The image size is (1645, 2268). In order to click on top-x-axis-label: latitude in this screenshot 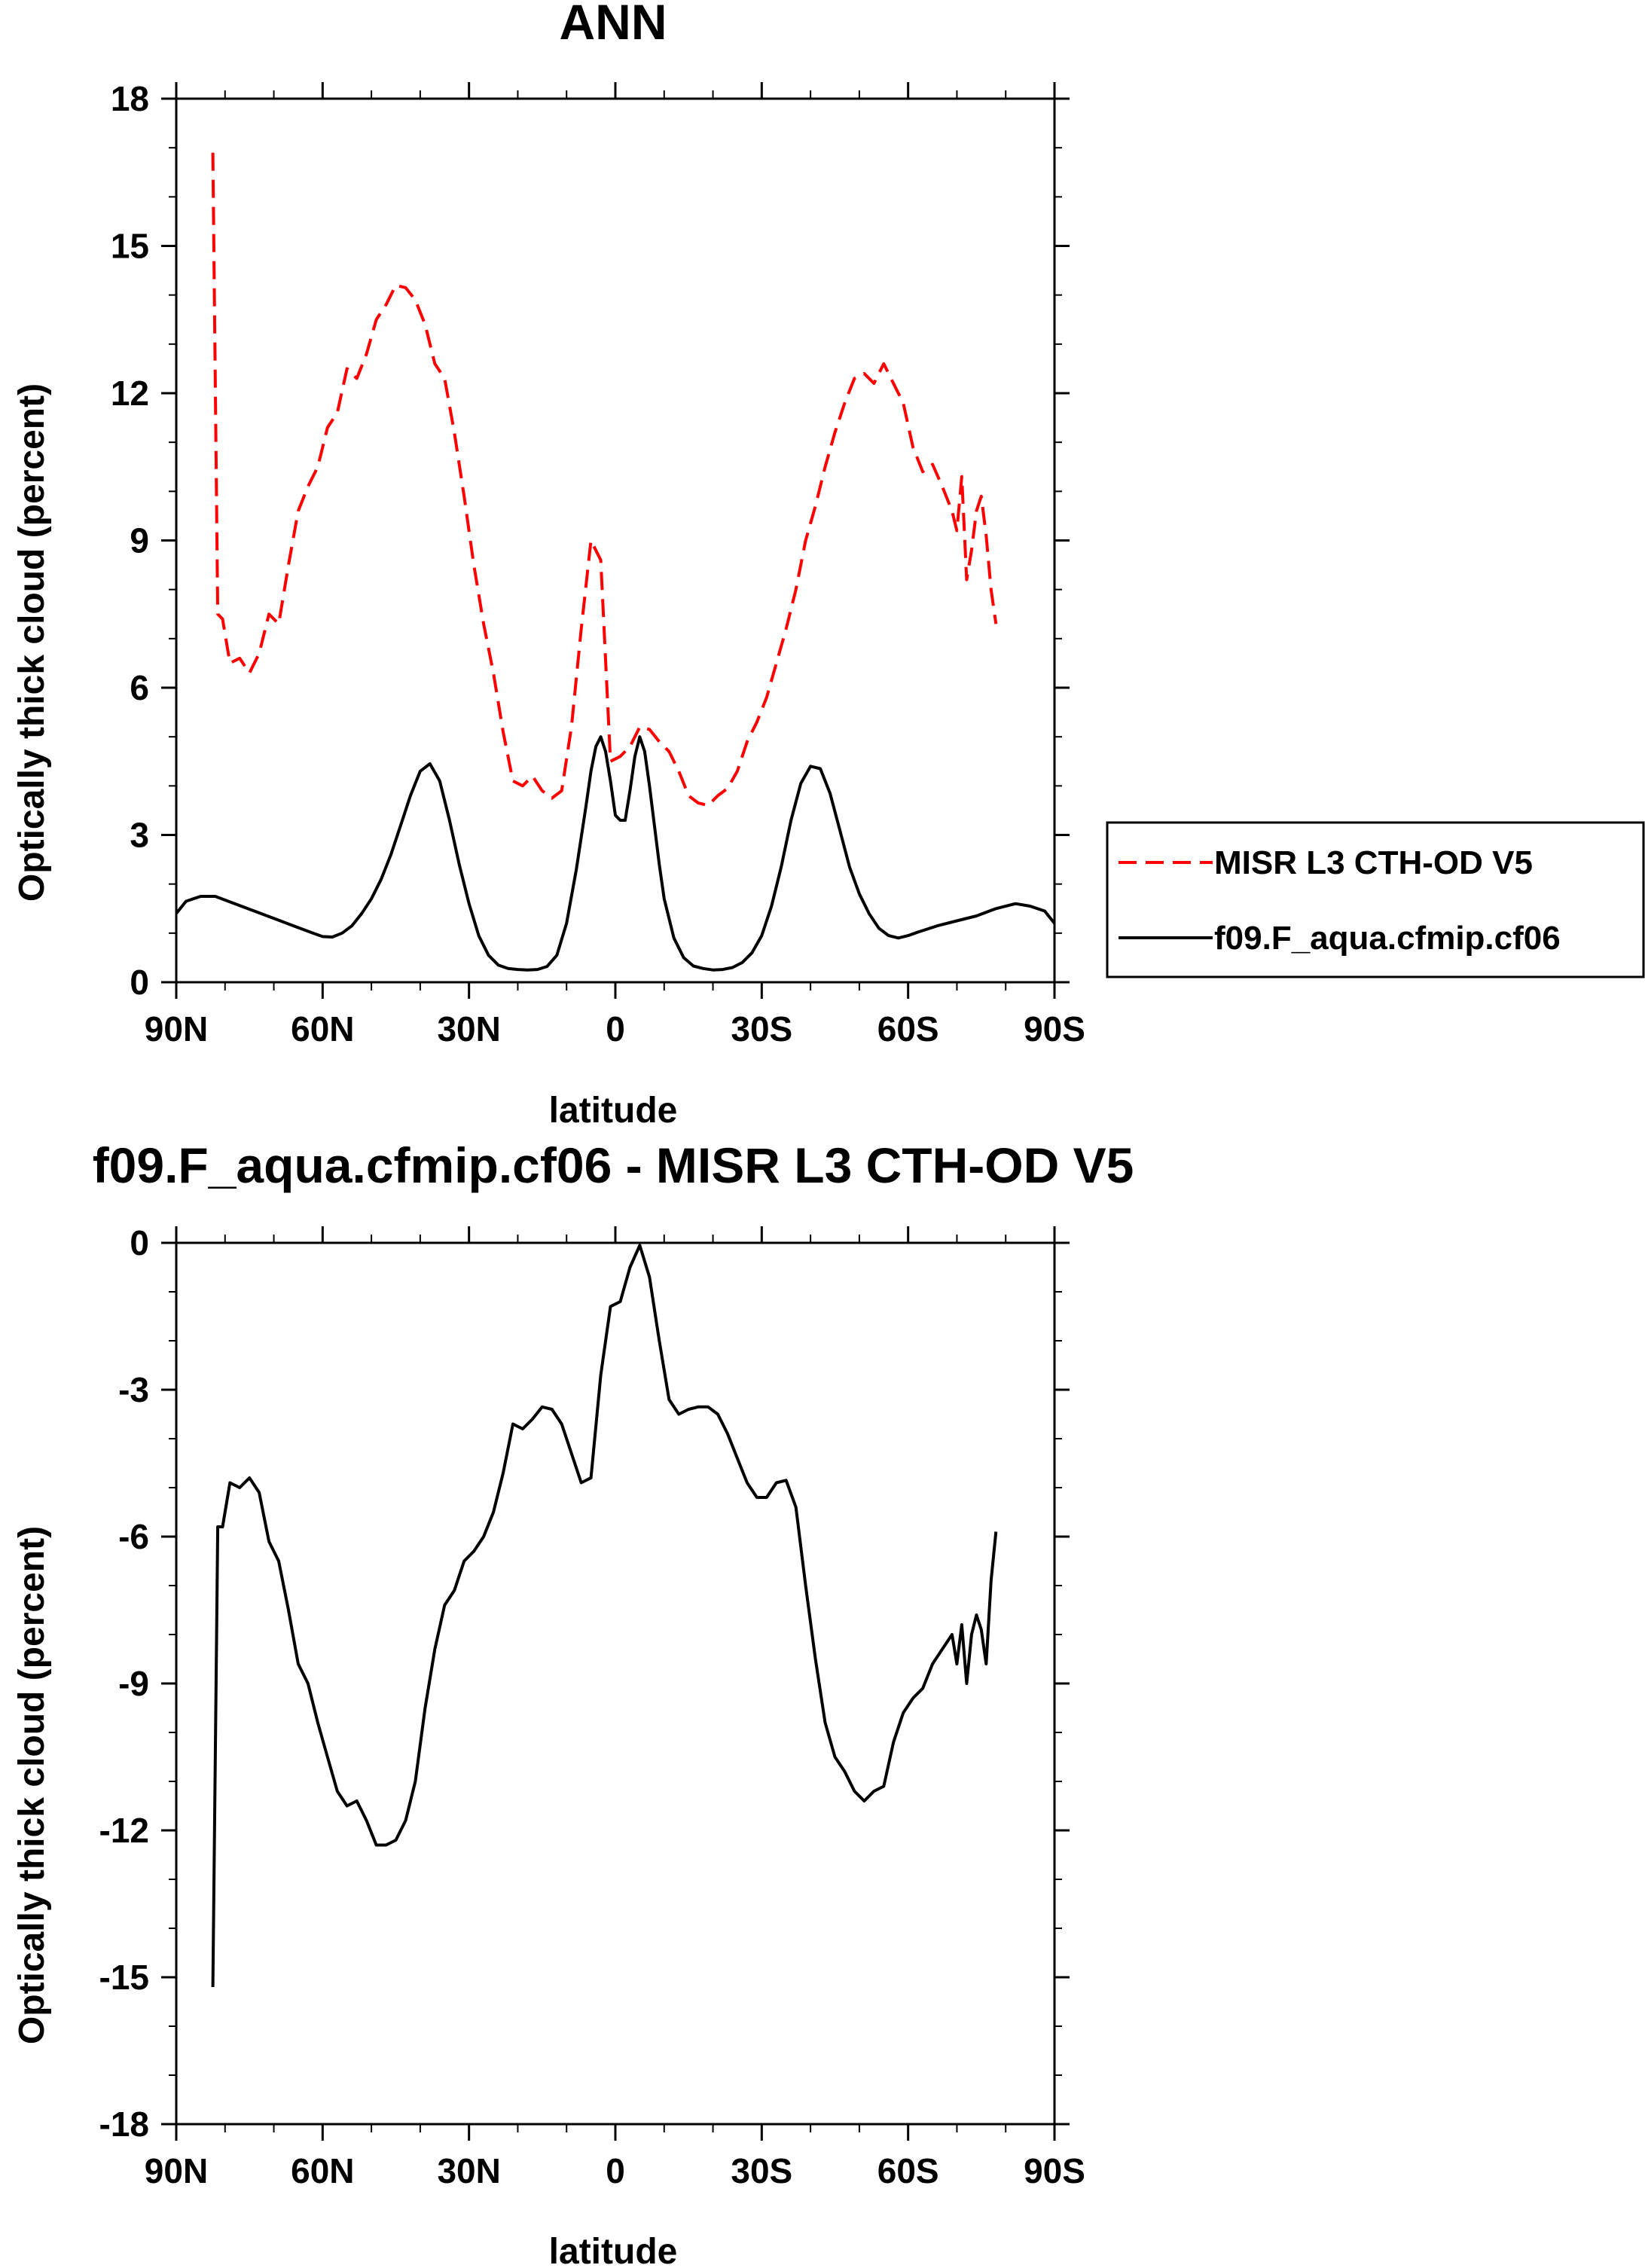, I will do `click(613, 1111)`.